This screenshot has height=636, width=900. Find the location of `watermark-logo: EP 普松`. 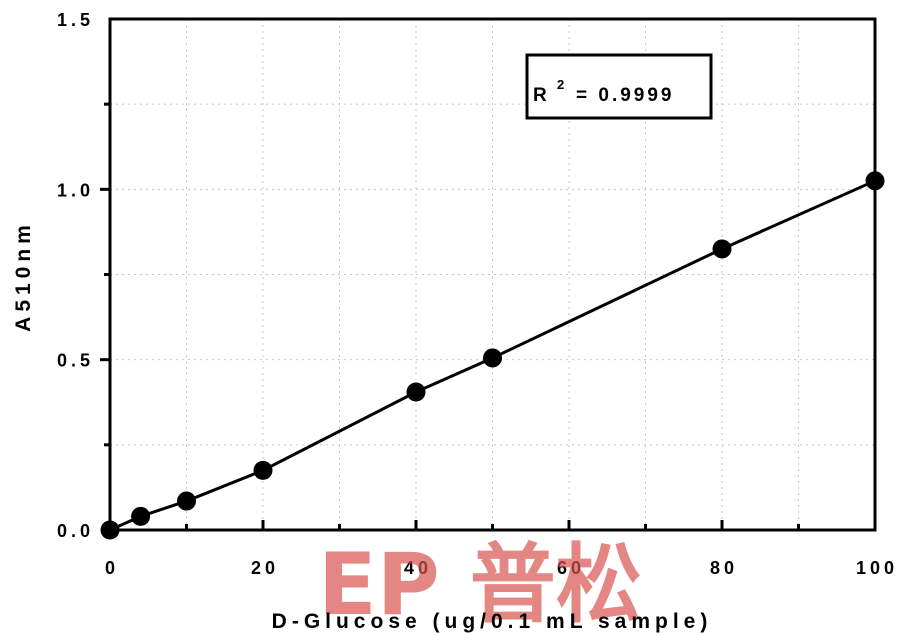

watermark-logo: EP 普松 is located at coordinates (480, 585).